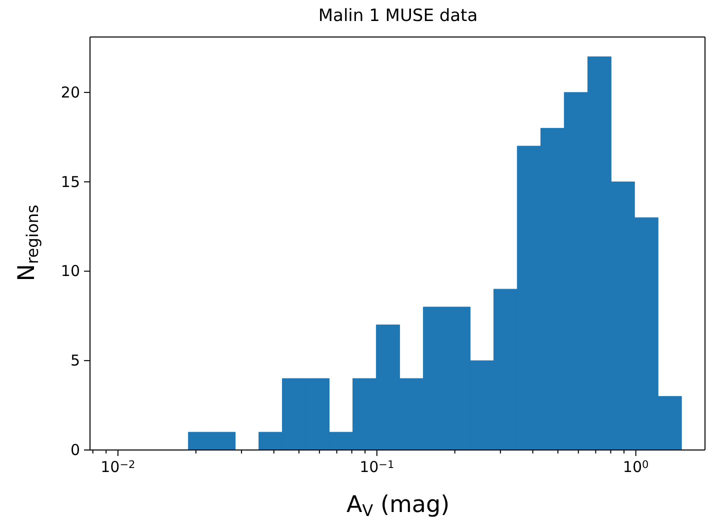 This screenshot has height=520, width=719. What do you see at coordinates (70, 271) in the screenshot?
I see `y-tick-label: 10` at bounding box center [70, 271].